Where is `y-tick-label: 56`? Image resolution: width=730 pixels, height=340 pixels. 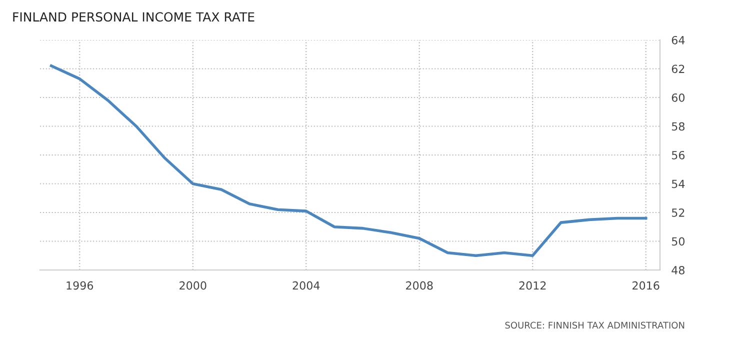 y-tick-label: 56 is located at coordinates (678, 155).